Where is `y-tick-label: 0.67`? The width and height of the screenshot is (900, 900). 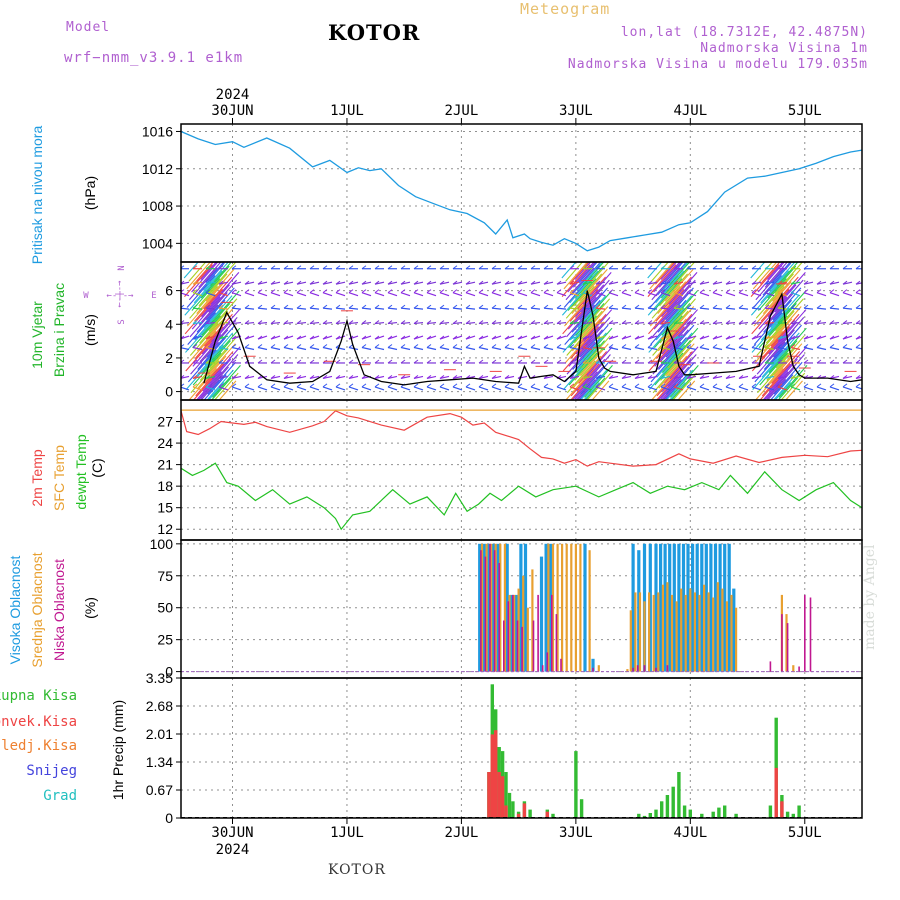 y-tick-label: 0.67 is located at coordinates (159, 790).